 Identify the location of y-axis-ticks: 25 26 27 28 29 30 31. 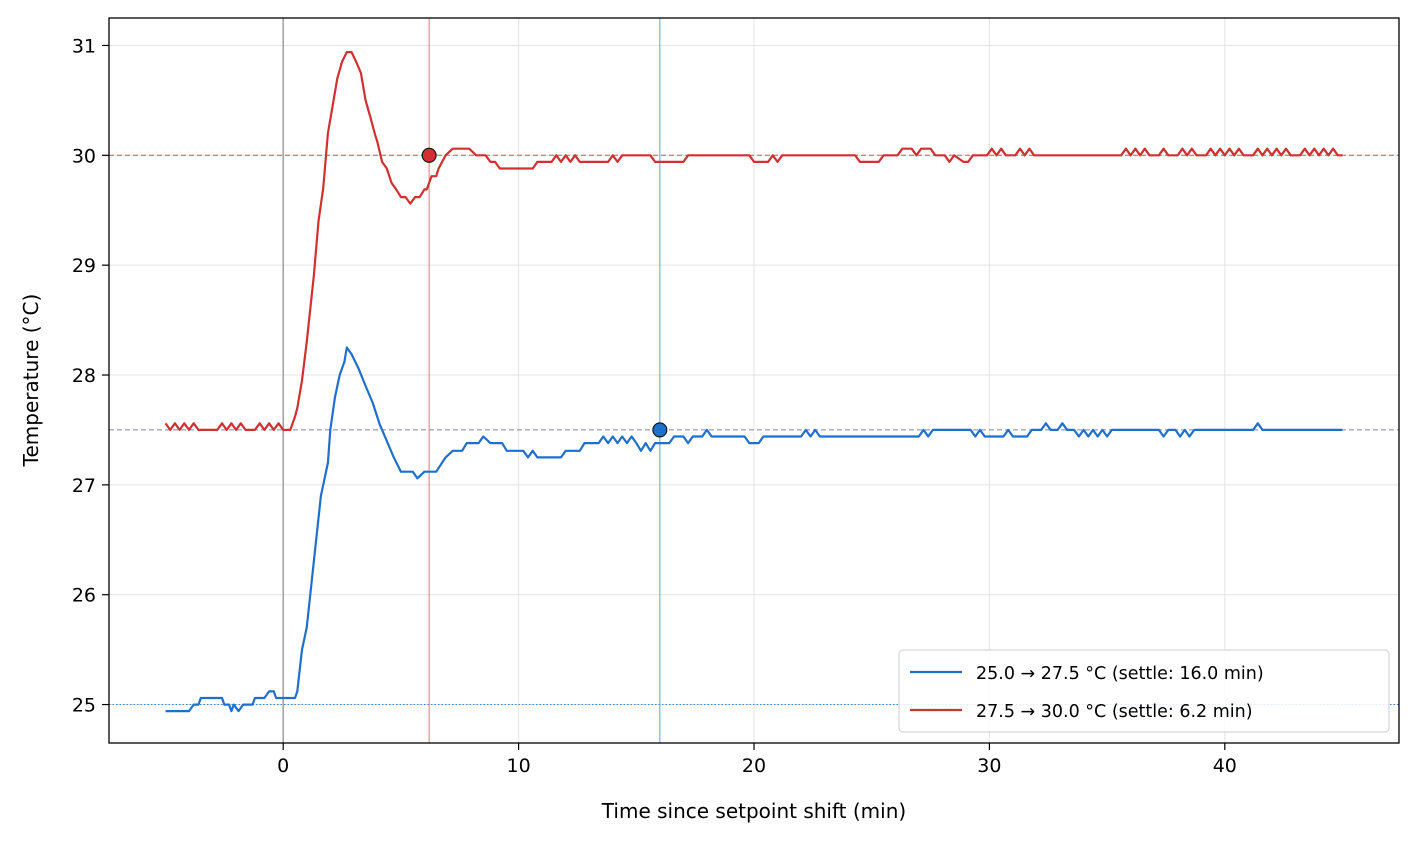
(90, 376).